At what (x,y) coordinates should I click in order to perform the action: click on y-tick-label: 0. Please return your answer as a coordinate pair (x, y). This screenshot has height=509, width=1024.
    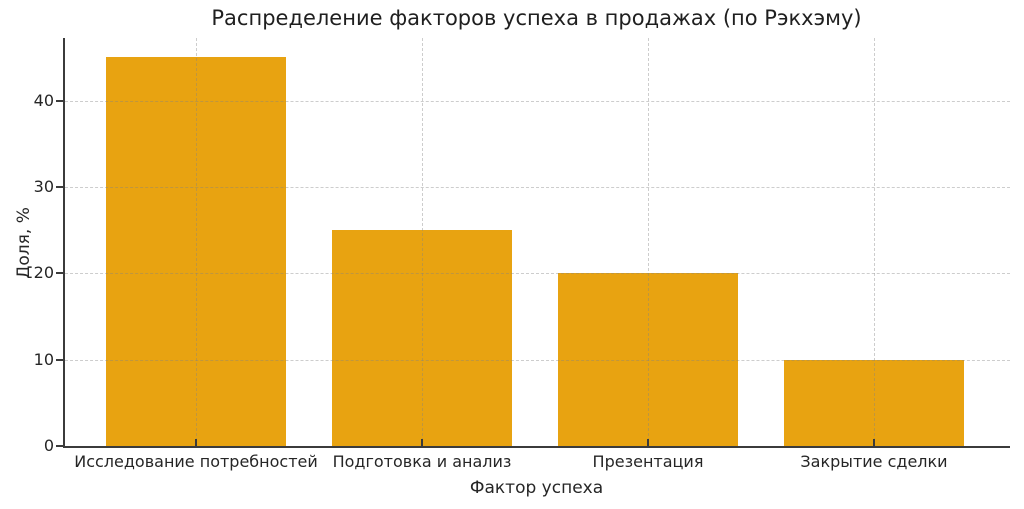
    Looking at the image, I should click on (48, 445).